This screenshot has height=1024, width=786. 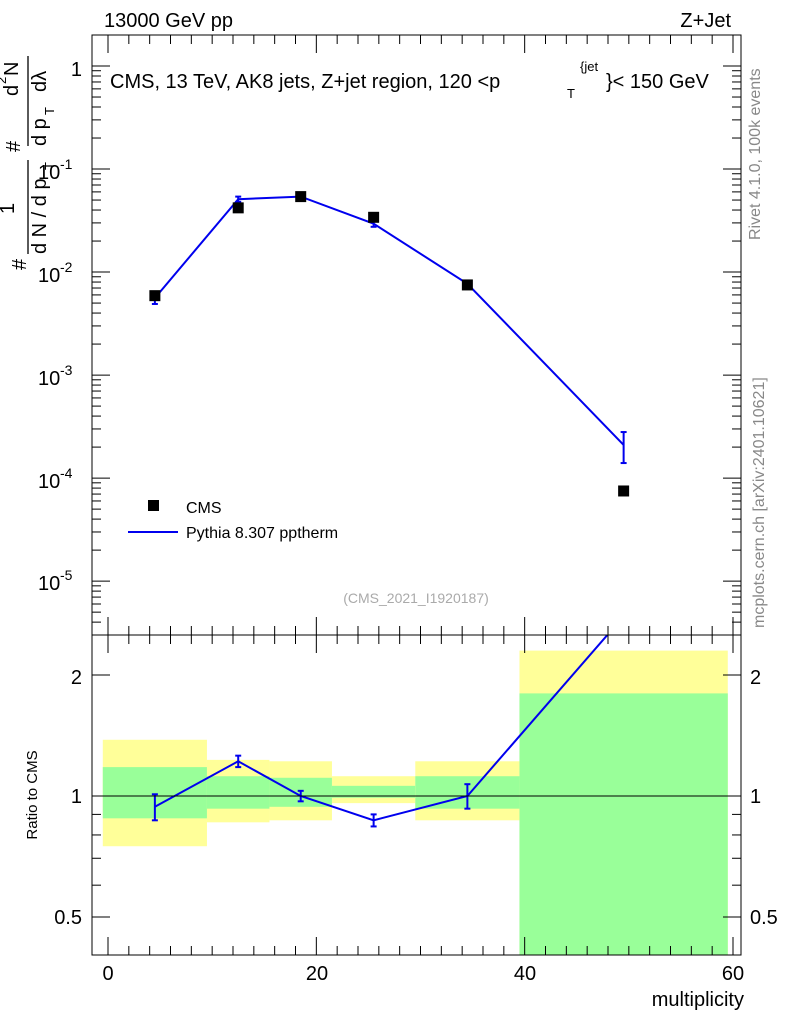 I want to click on mcplots-label: mcplots.cern.ch [arXiv:2401.10621], so click(x=759, y=502).